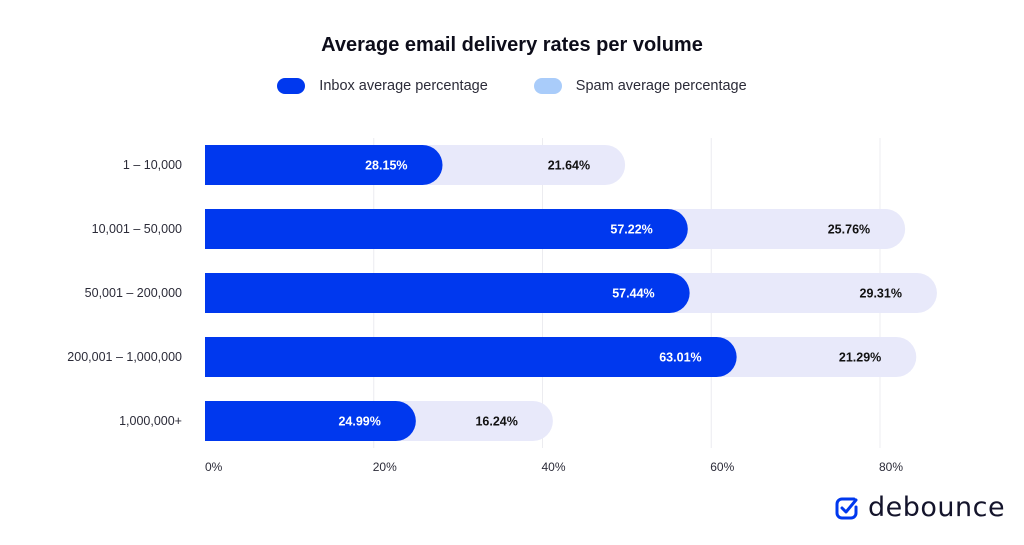 This screenshot has width=1024, height=545. I want to click on brand-logo: debounce, so click(919, 507).